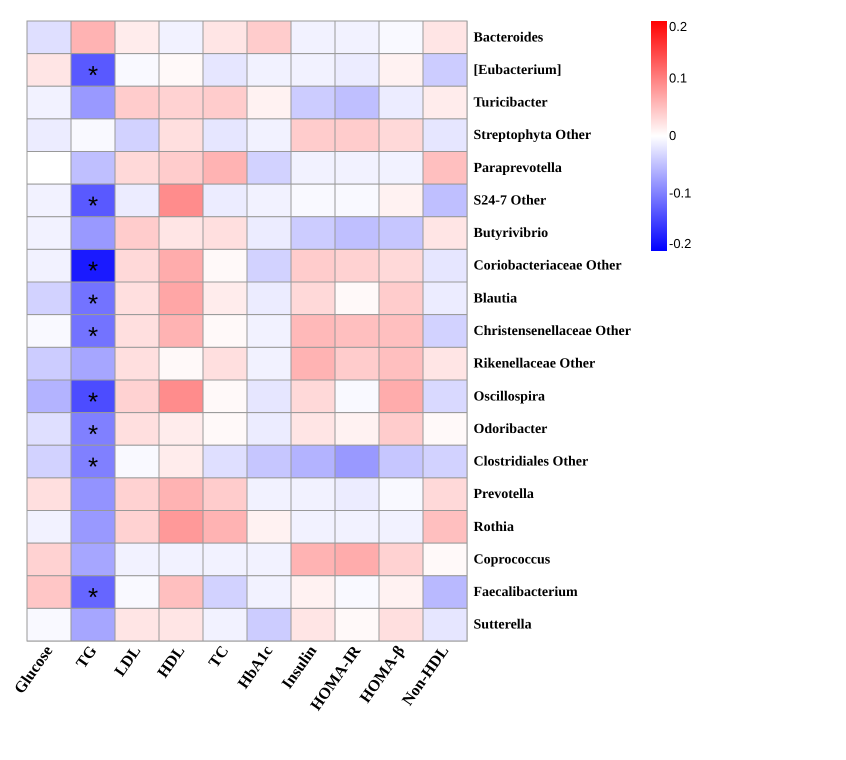 The height and width of the screenshot is (760, 846). Describe the element at coordinates (552, 331) in the screenshot. I see `y-tick-label: Christensenellaceae Other` at that location.